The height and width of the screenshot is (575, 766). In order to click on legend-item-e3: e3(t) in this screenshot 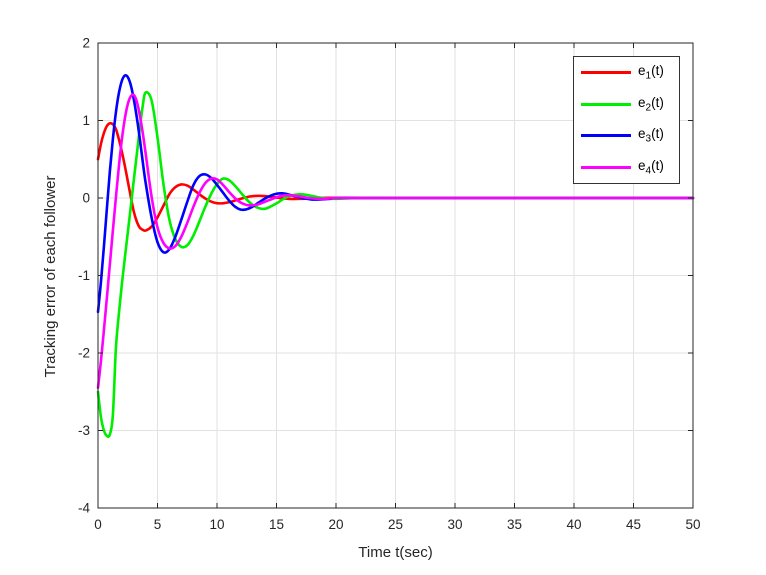, I will do `click(626, 136)`.